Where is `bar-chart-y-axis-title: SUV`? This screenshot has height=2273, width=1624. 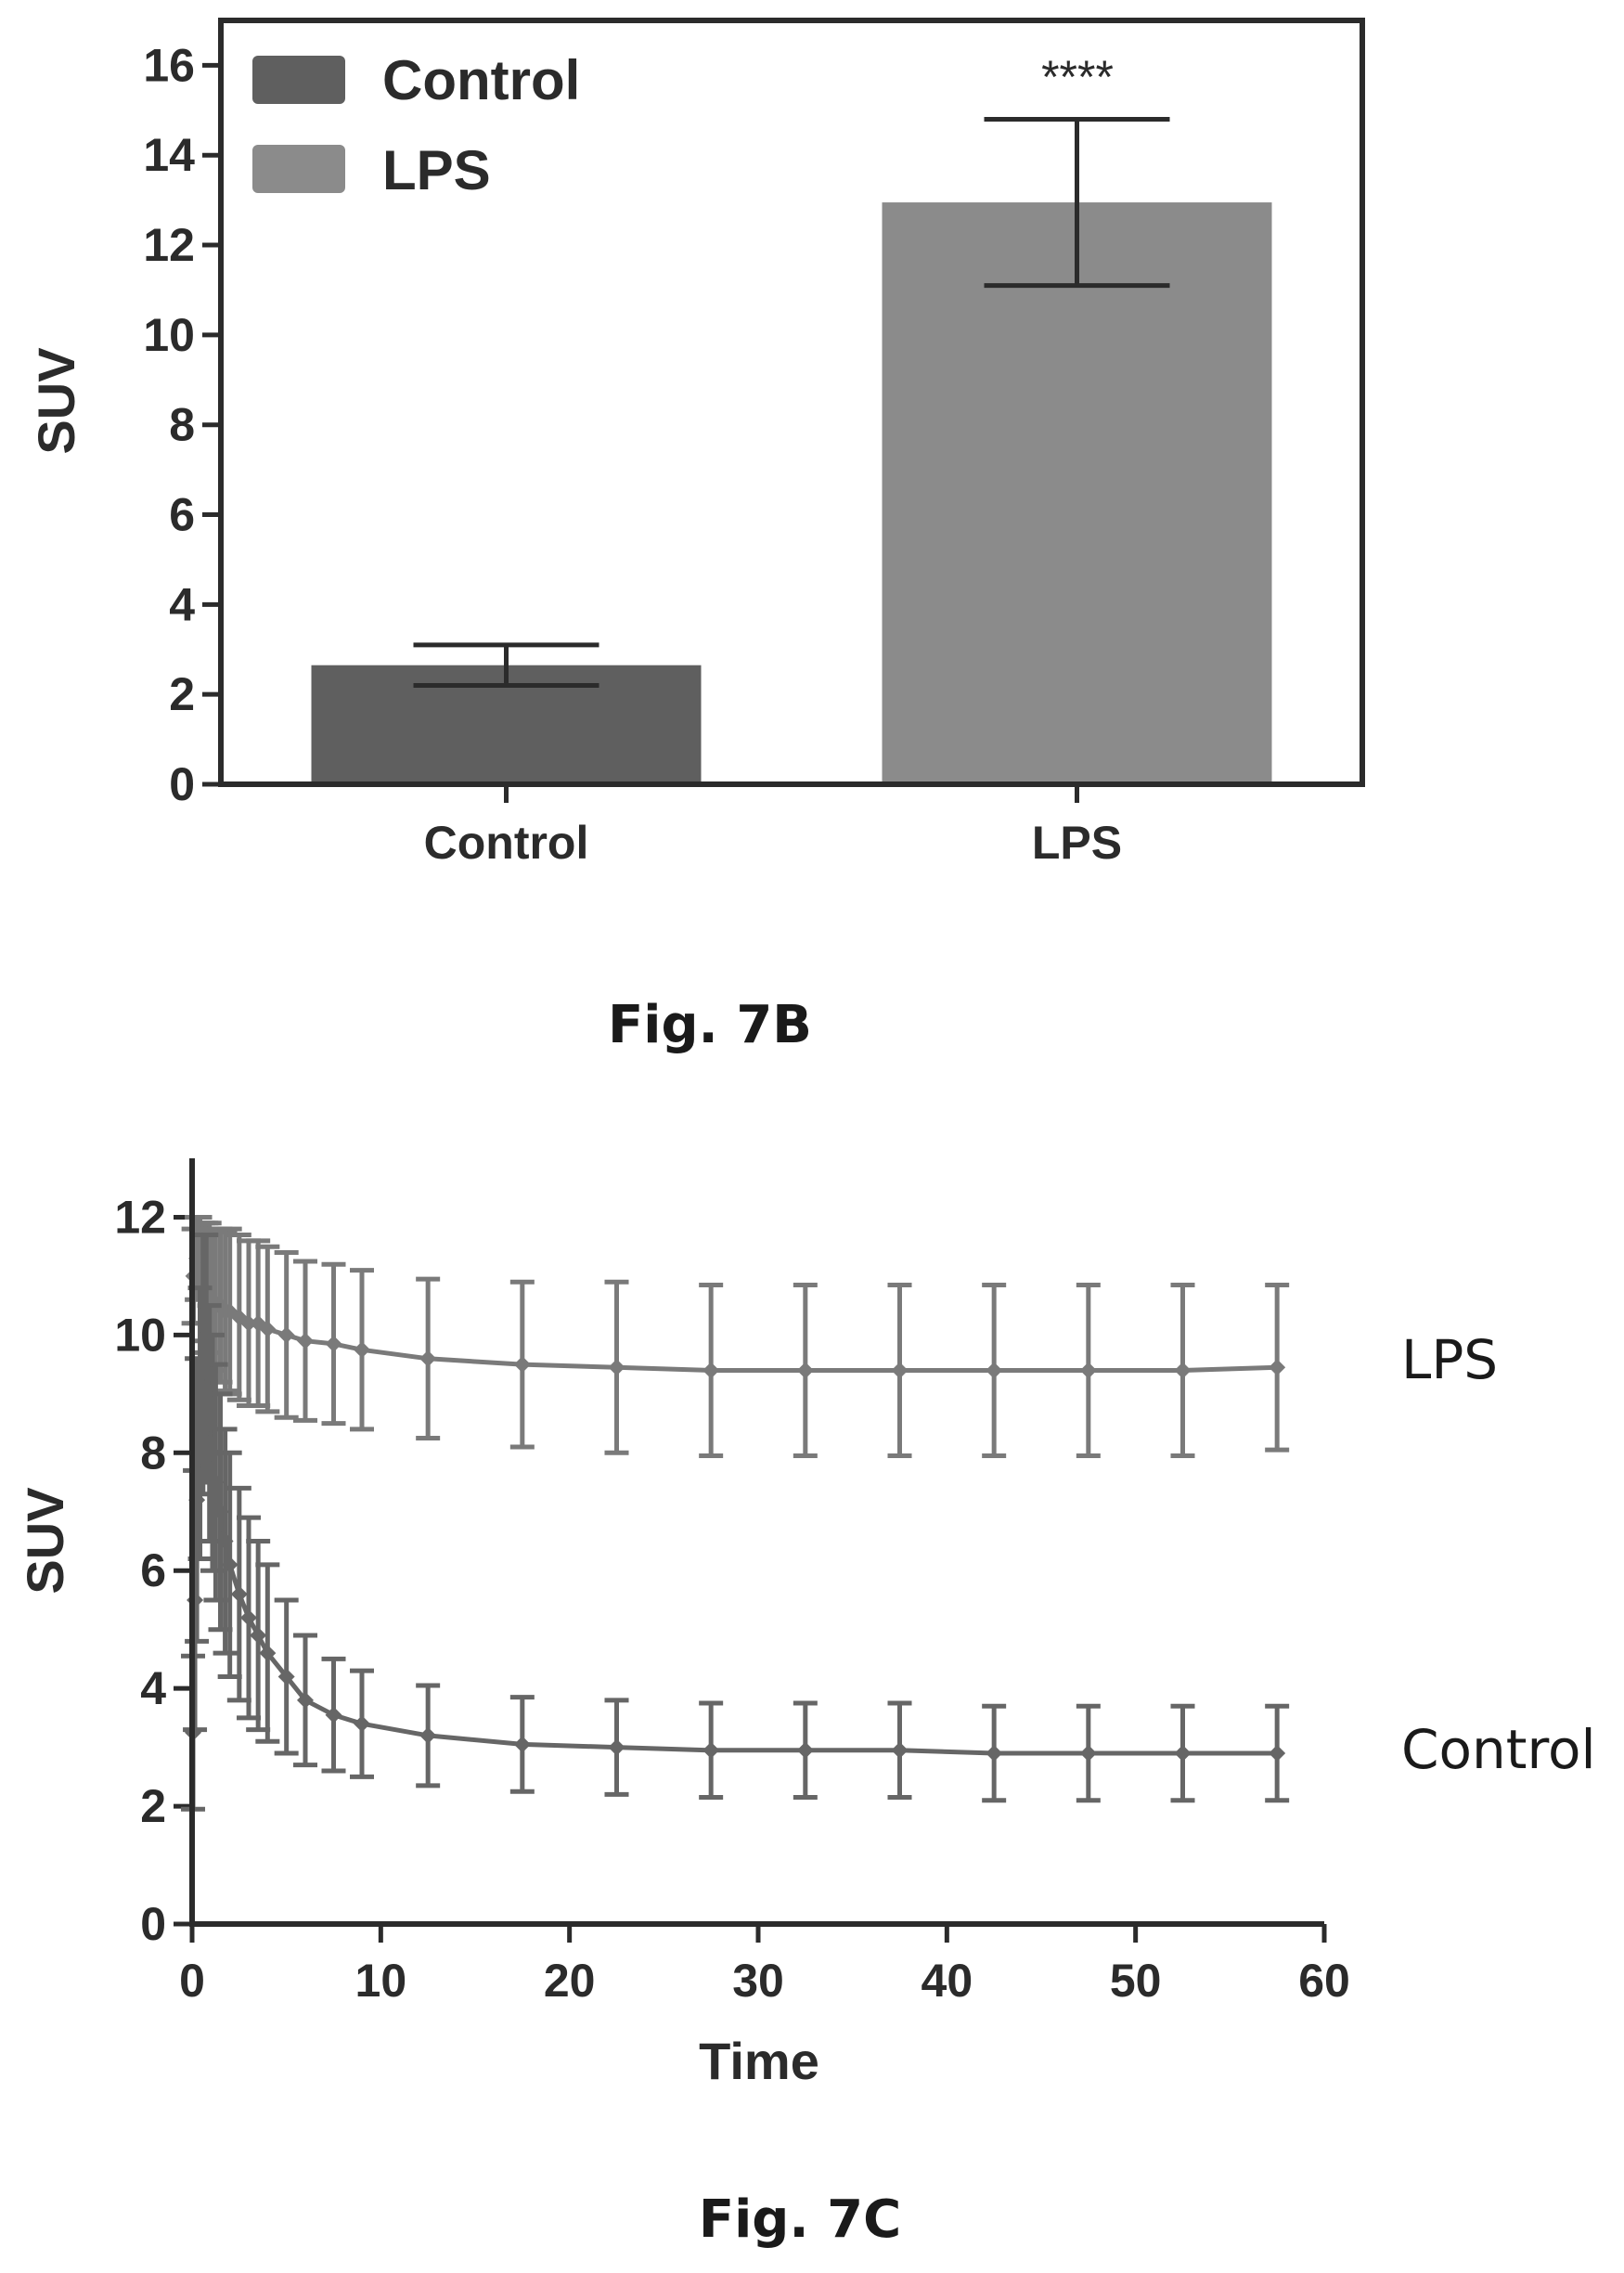
bar-chart-y-axis-title: SUV is located at coordinates (56, 400).